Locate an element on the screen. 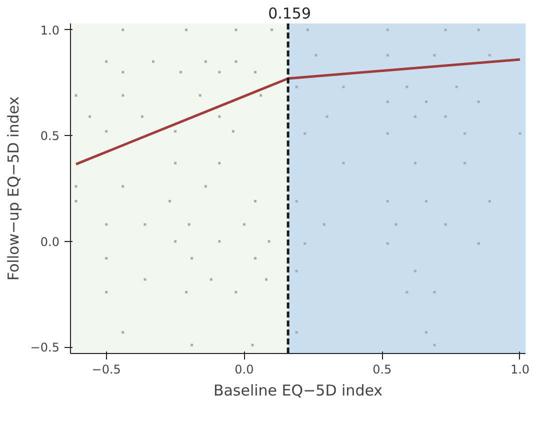 The image size is (533, 423). x-tick-label: 1.0 is located at coordinates (520, 369).